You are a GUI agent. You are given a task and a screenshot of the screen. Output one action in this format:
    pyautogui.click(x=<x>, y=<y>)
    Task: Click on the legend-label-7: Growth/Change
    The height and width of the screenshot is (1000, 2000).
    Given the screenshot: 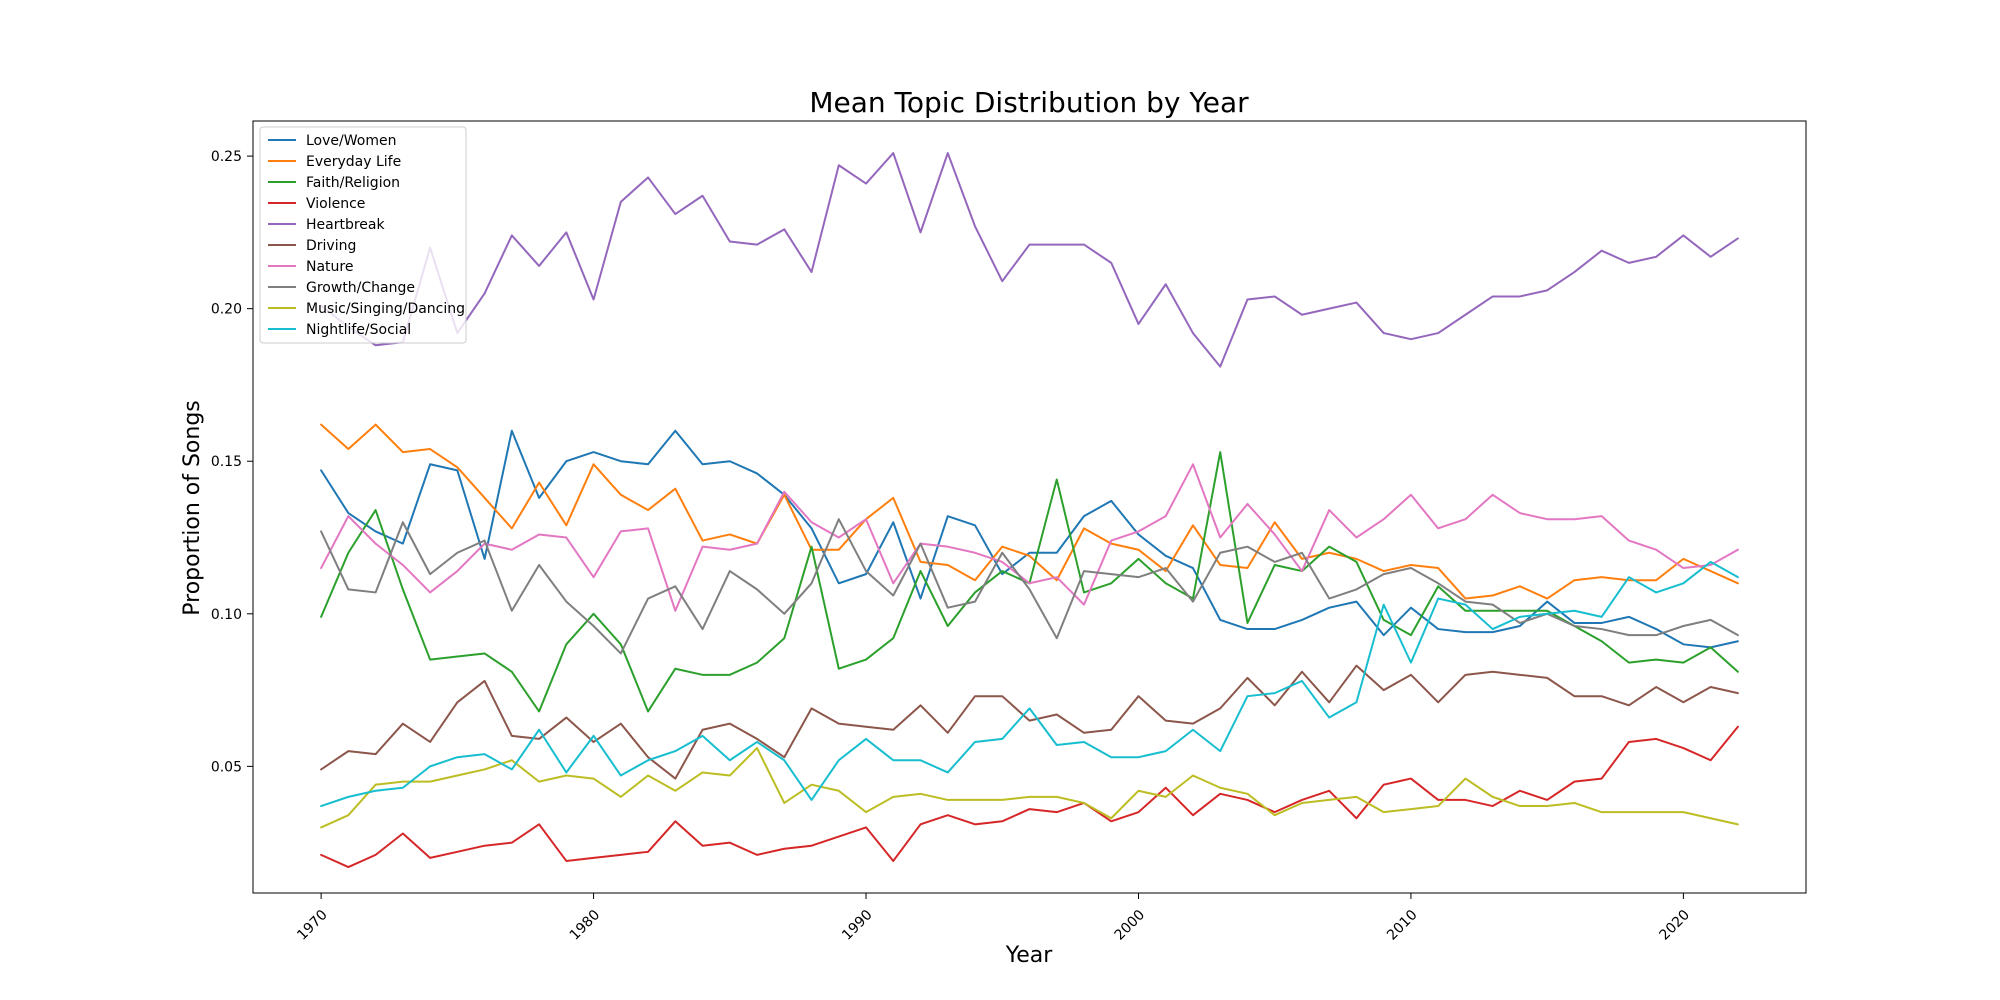 What is the action you would take?
    pyautogui.click(x=360, y=288)
    